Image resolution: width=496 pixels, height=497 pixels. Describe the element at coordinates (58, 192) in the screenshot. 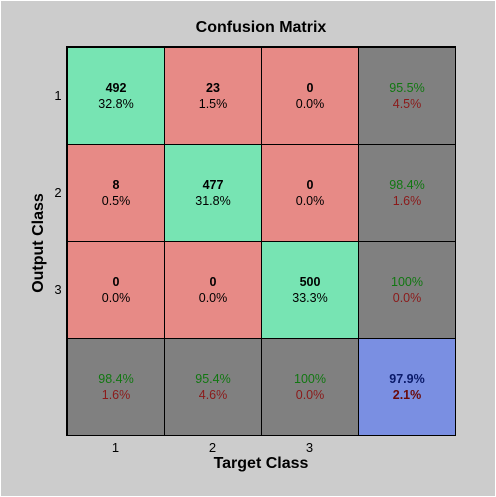

I see `y-tick-label: 2` at that location.